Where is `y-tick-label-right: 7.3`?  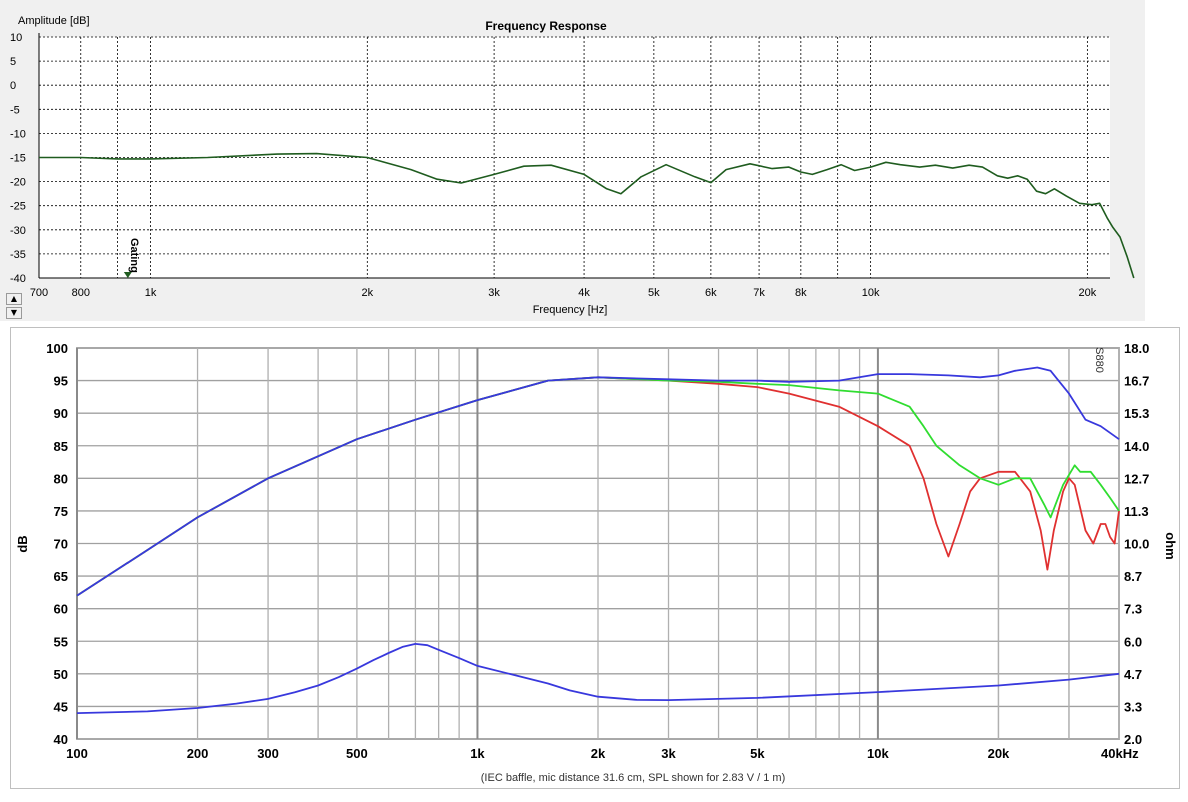
y-tick-label-right: 7.3 is located at coordinates (1133, 609).